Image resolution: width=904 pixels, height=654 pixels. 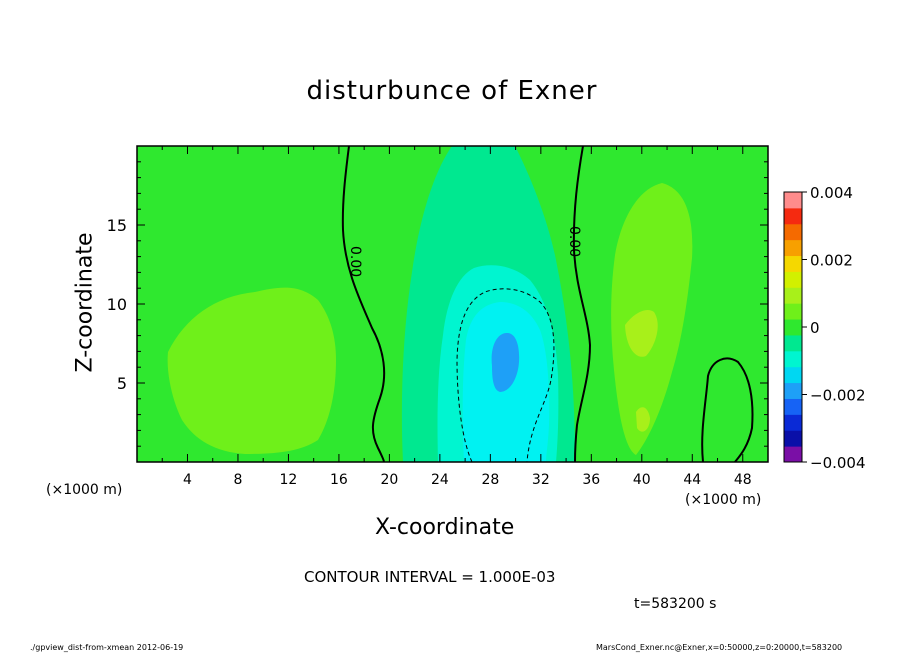 What do you see at coordinates (824, 328) in the screenshot?
I see `colorbar: 0.004 0.002 0 −0.002 −0.004` at bounding box center [824, 328].